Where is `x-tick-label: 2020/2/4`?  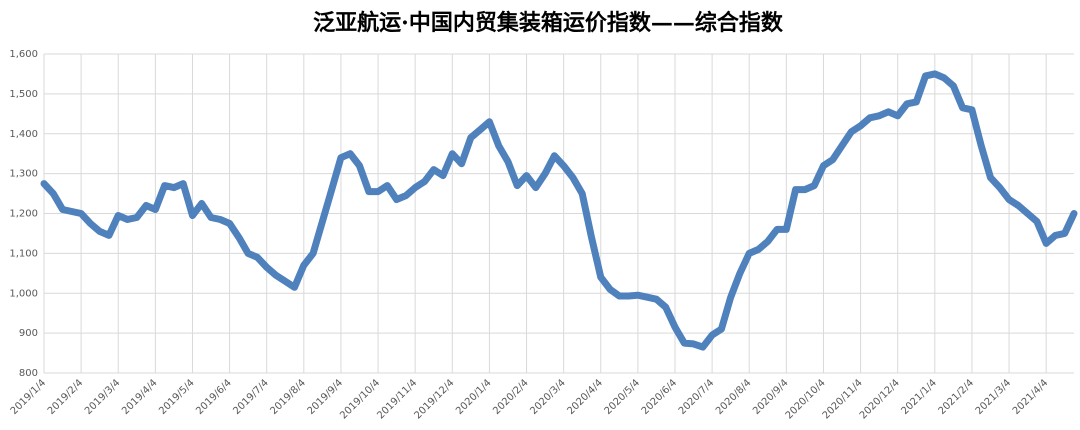
x-tick-label: 2020/2/4 is located at coordinates (511, 397).